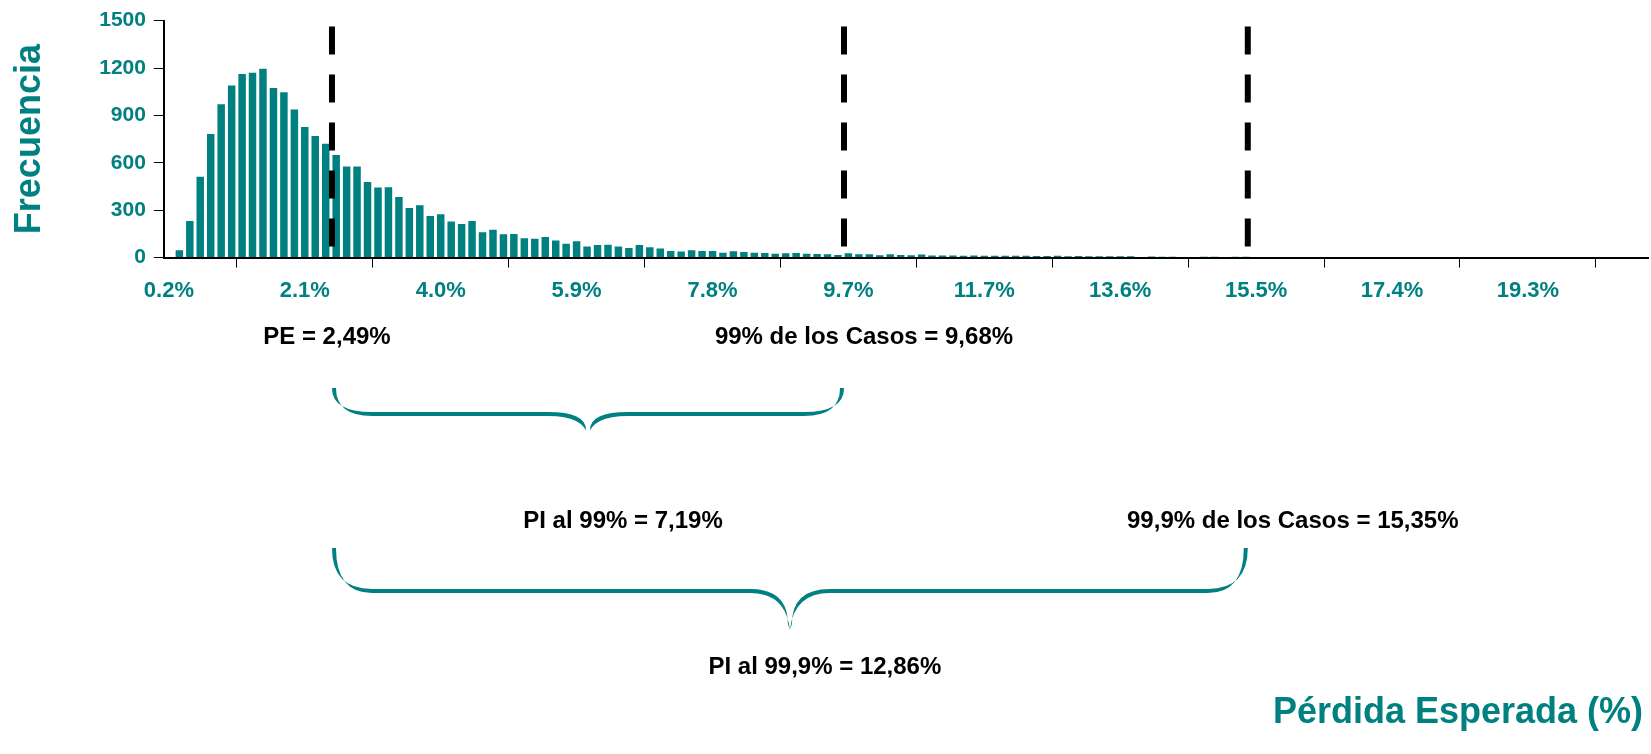 The width and height of the screenshot is (1651, 754). What do you see at coordinates (128, 161) in the screenshot?
I see `y-tick-label: 600` at bounding box center [128, 161].